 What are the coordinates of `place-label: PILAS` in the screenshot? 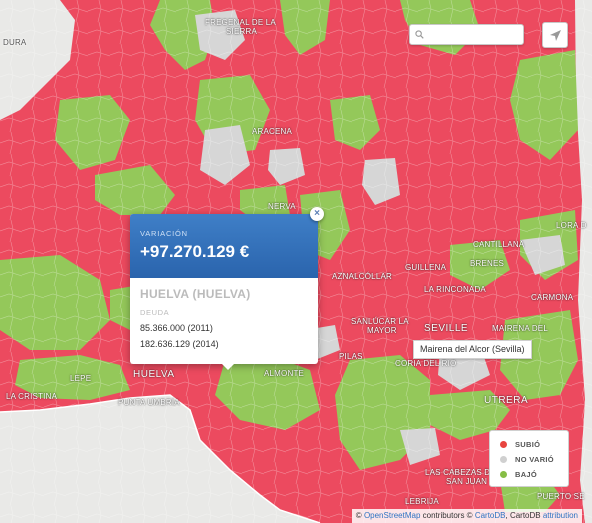 It's located at (351, 356).